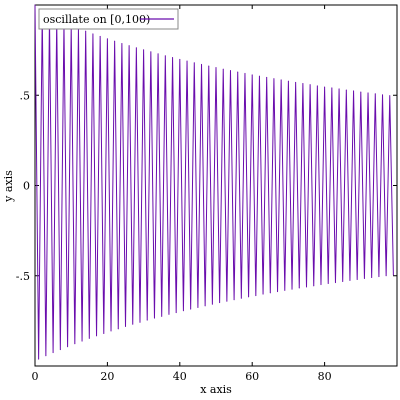 The width and height of the screenshot is (400, 400). I want to click on x-tick-label: 20, so click(107, 376).